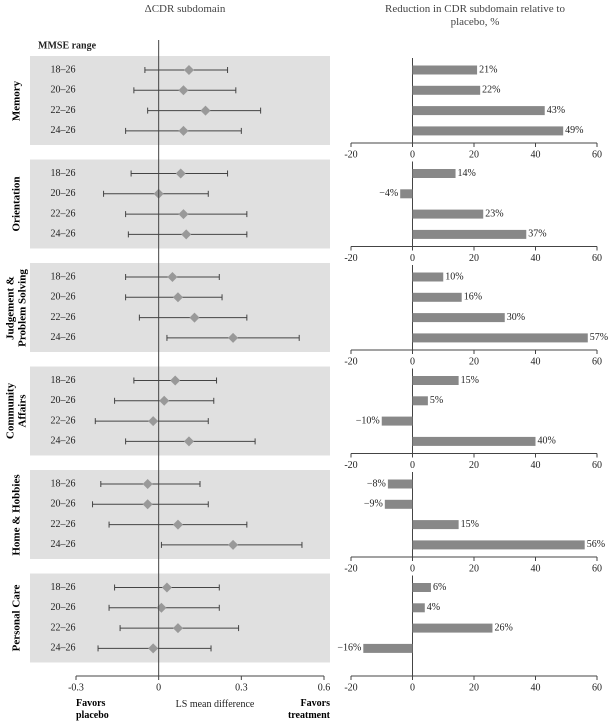 This screenshot has width=609, height=726. I want to click on group-label: Home & Hobbies, so click(16, 514).